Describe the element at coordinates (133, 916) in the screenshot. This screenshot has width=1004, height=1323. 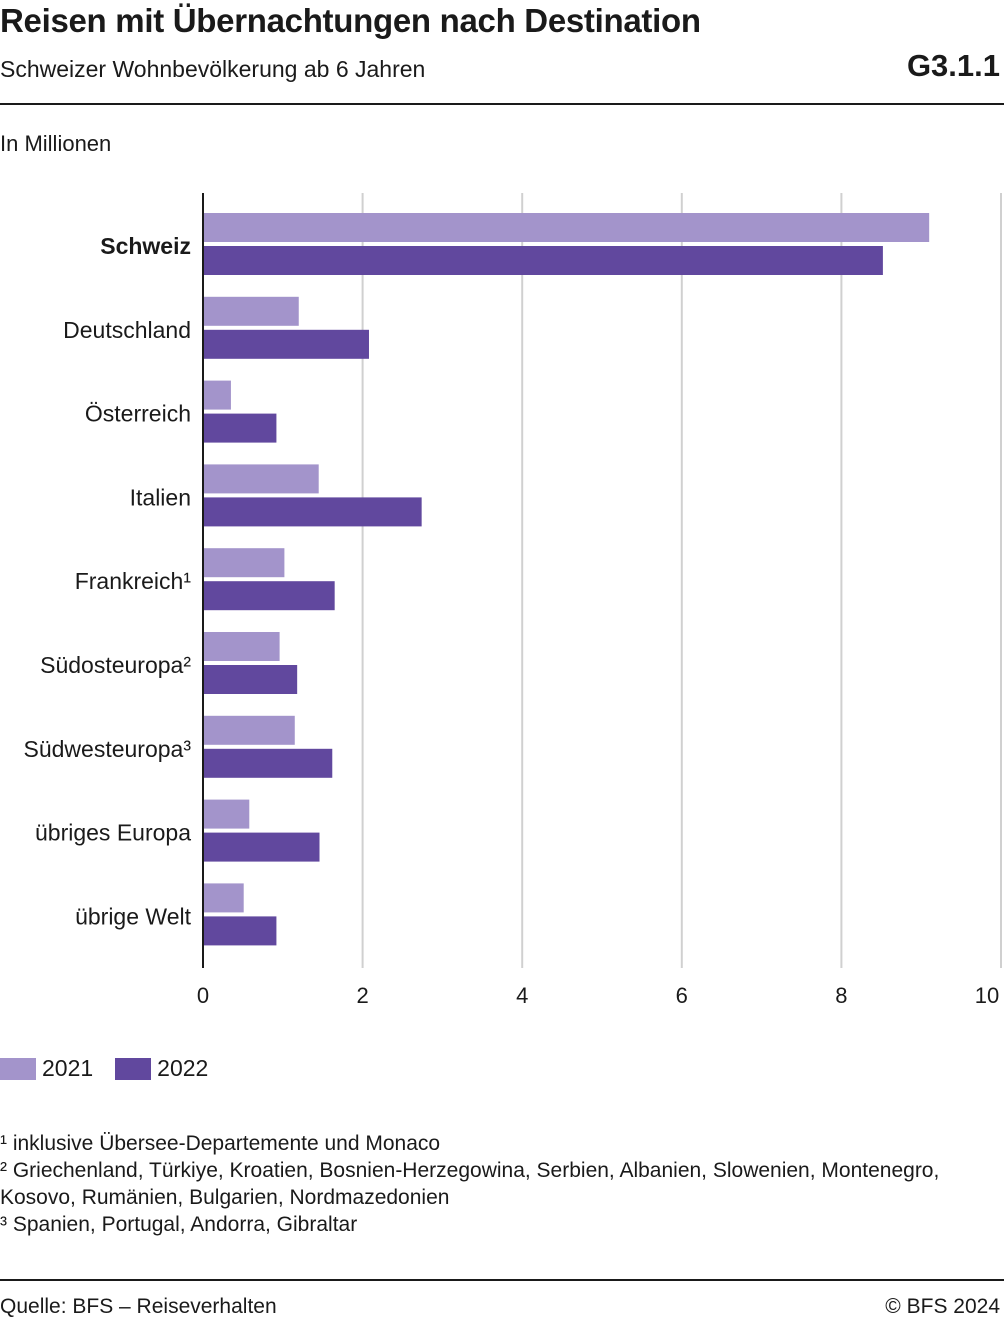
I see `category-label-8: übrige Welt` at that location.